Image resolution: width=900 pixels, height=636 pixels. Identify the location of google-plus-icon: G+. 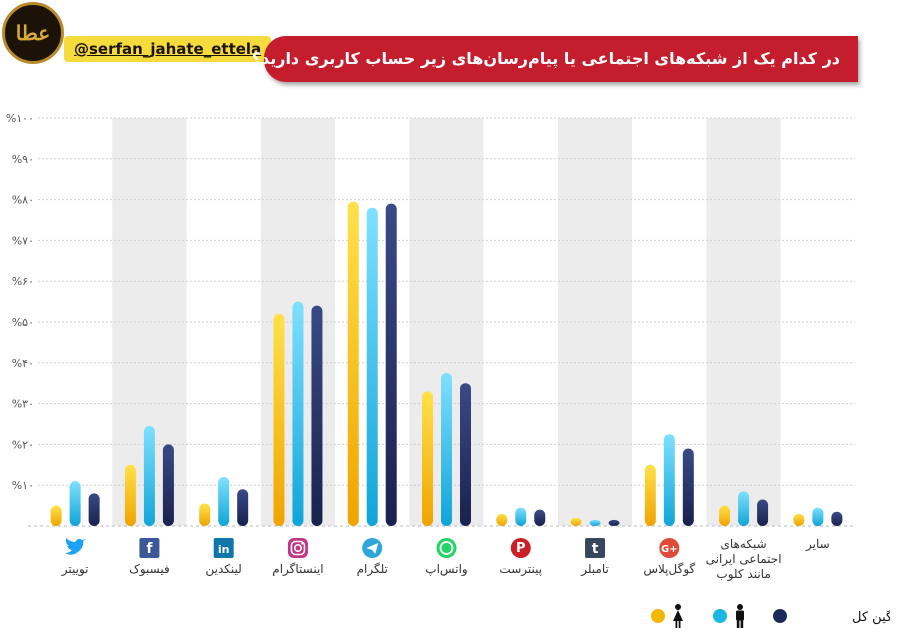
(669, 548).